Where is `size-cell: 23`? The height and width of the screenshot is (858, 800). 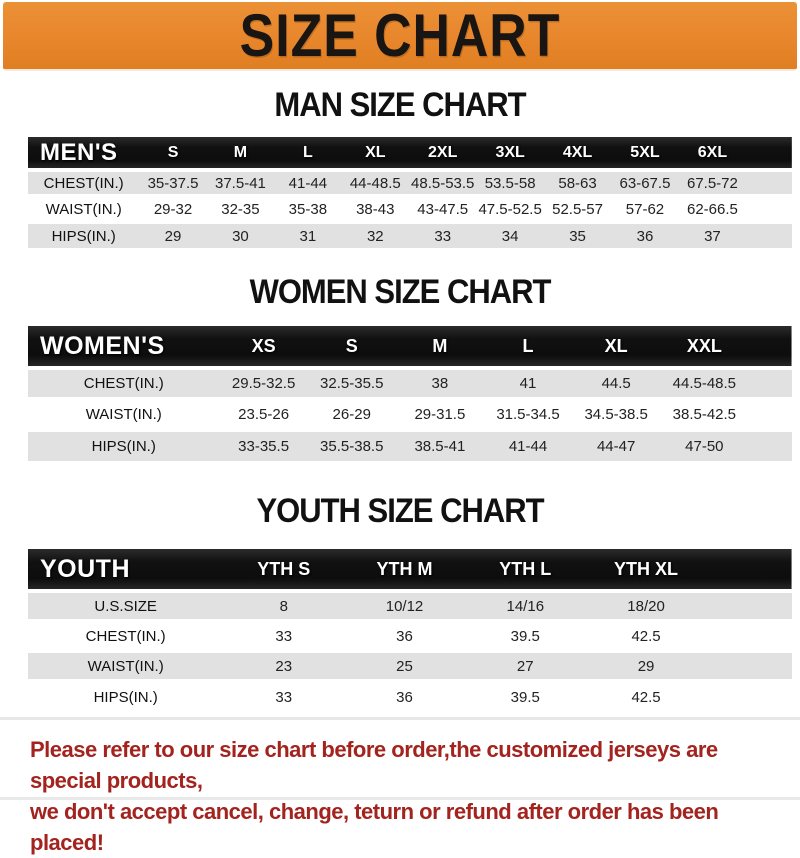 size-cell: 23 is located at coordinates (284, 665).